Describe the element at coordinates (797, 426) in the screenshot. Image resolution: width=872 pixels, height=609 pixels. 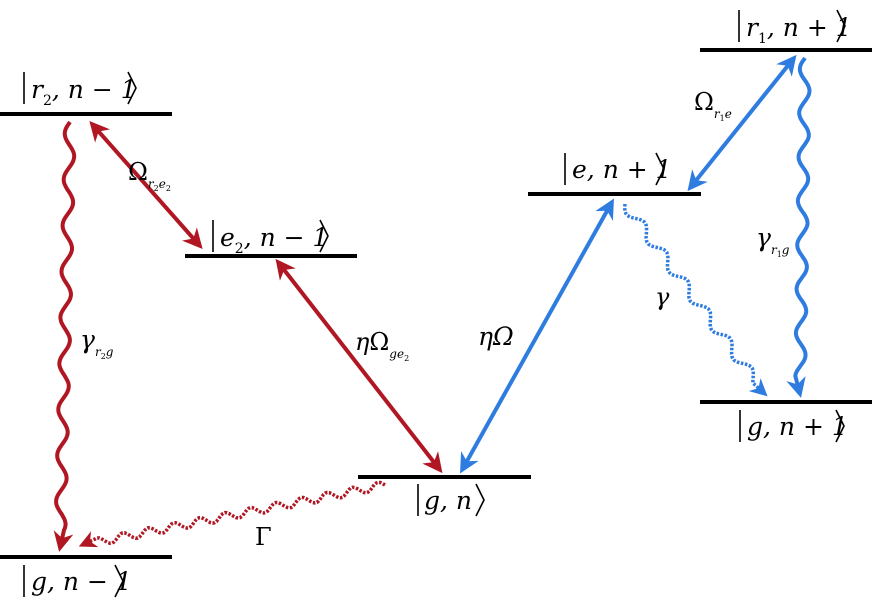
I see `svg-text: g, n + 1` at that location.